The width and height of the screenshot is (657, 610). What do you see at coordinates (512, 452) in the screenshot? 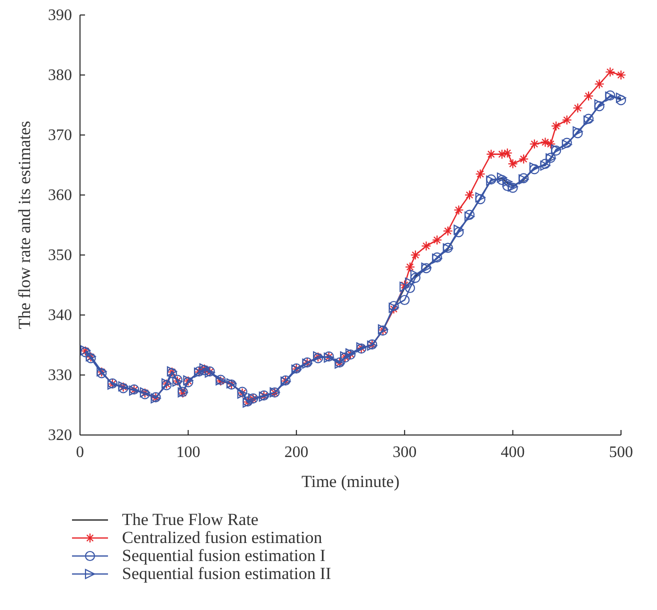
I see `x-tick-label: 400` at bounding box center [512, 452].